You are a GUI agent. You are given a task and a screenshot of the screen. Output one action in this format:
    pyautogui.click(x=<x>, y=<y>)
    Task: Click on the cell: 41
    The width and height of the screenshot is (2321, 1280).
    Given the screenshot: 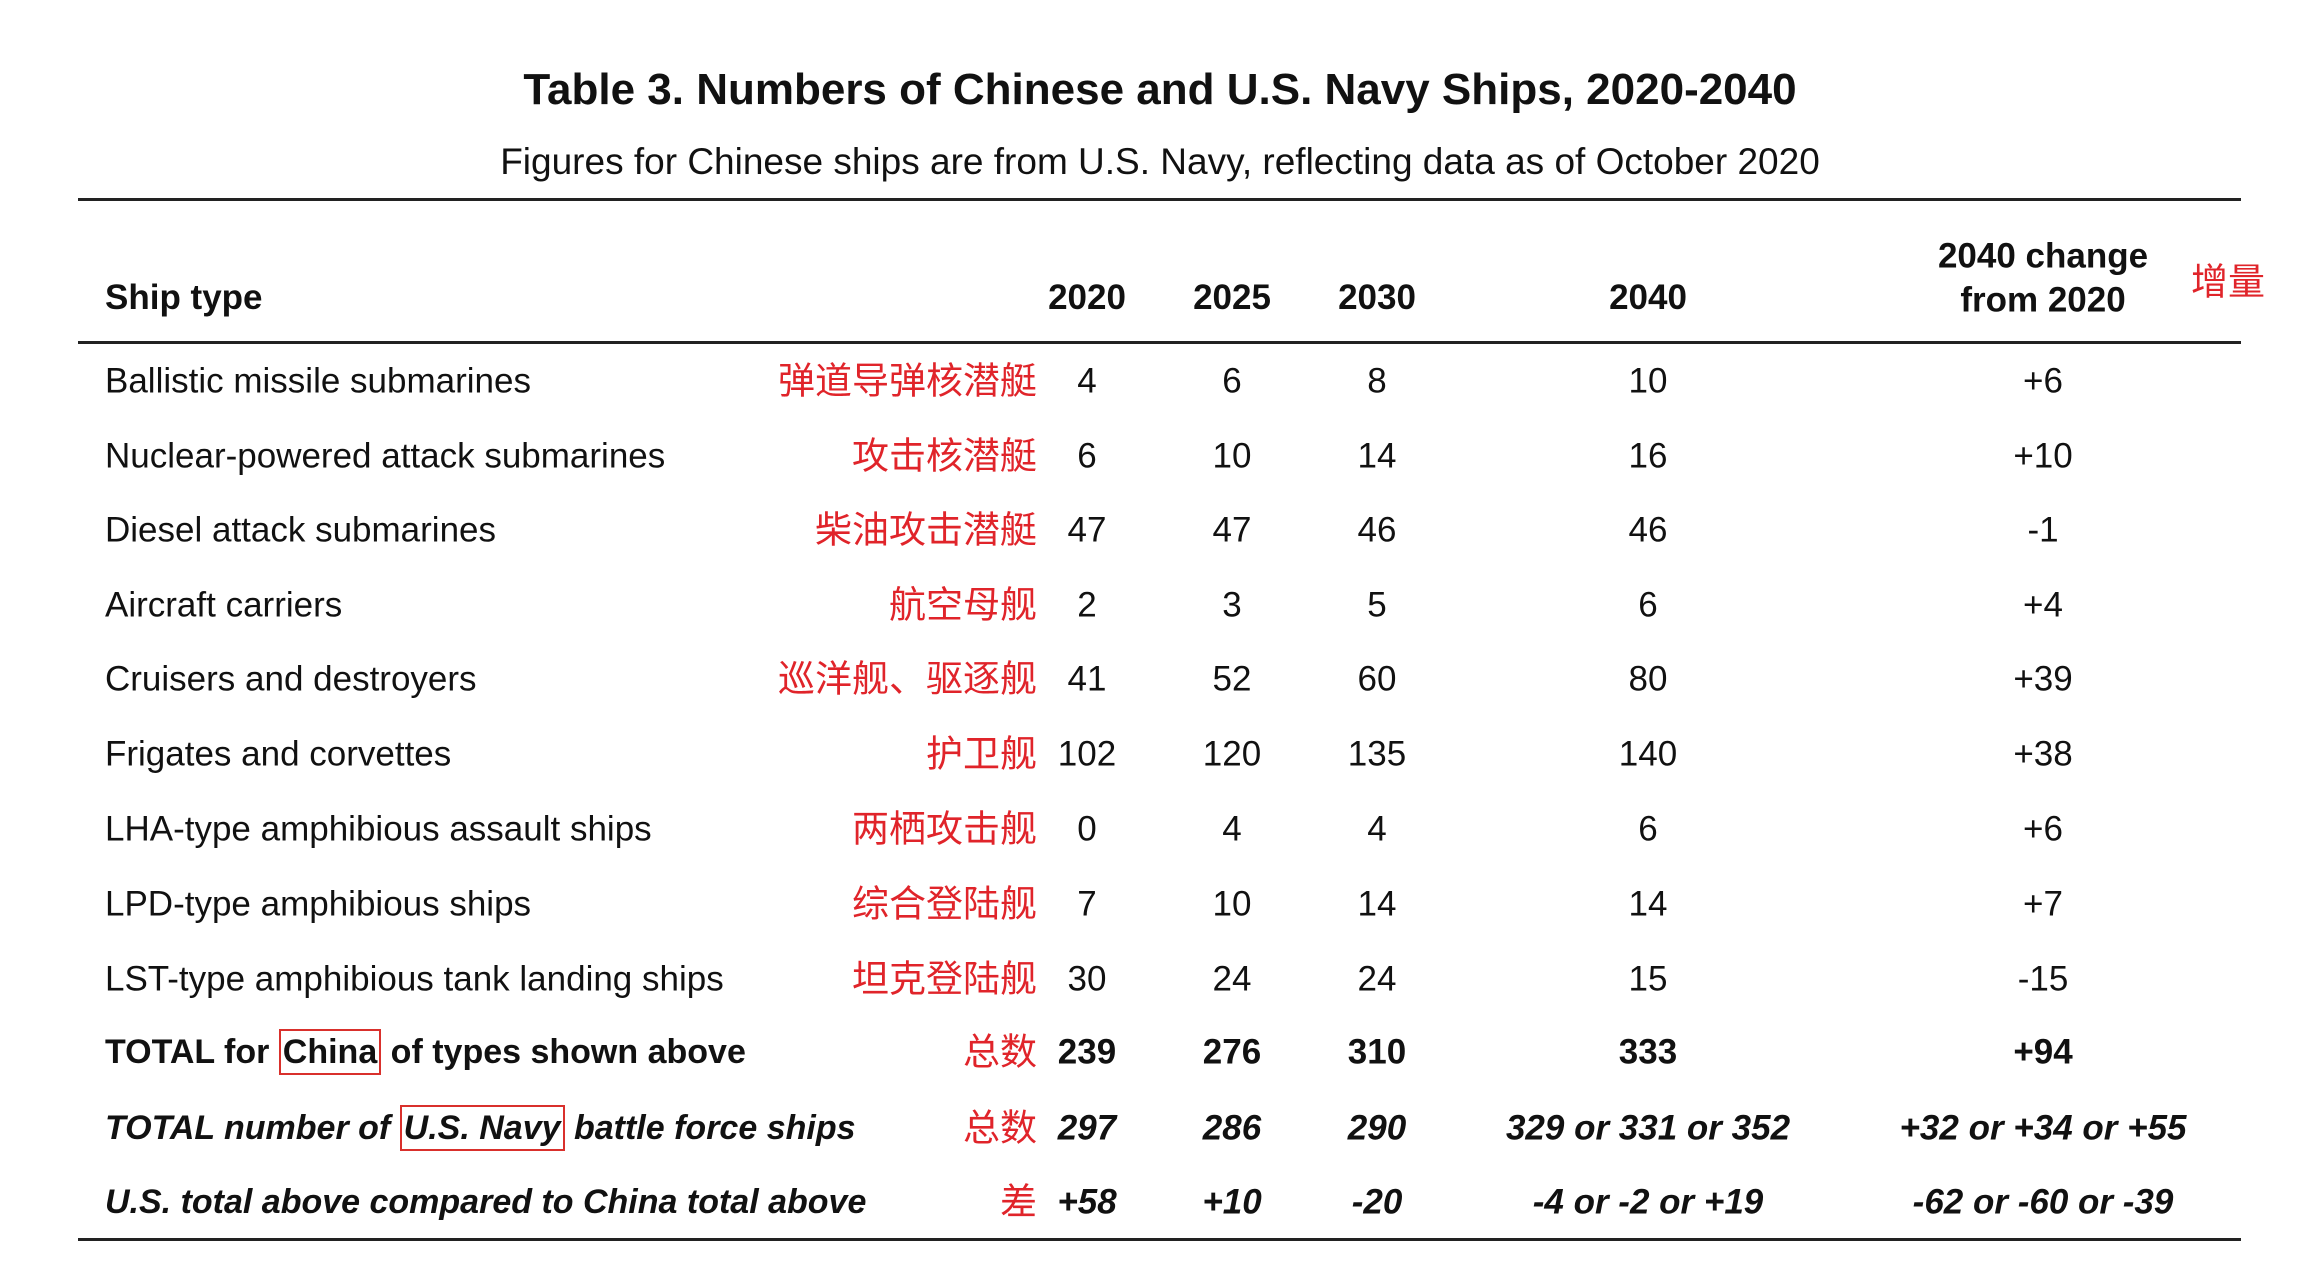 What is the action you would take?
    pyautogui.click(x=1087, y=679)
    